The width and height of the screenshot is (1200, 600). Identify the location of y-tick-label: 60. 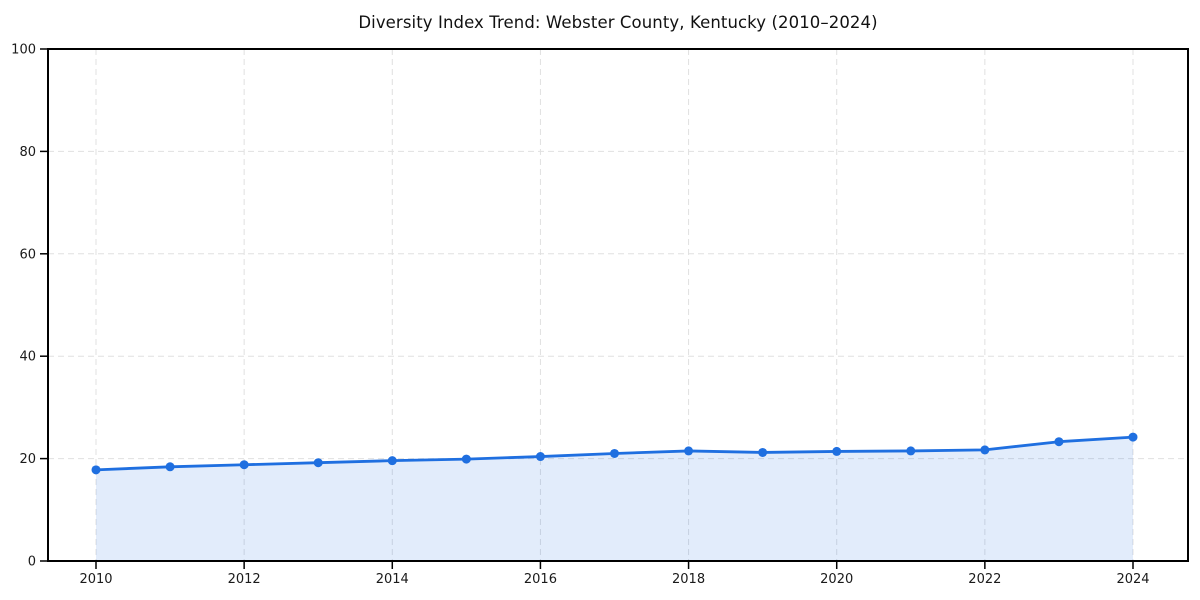
(27, 254).